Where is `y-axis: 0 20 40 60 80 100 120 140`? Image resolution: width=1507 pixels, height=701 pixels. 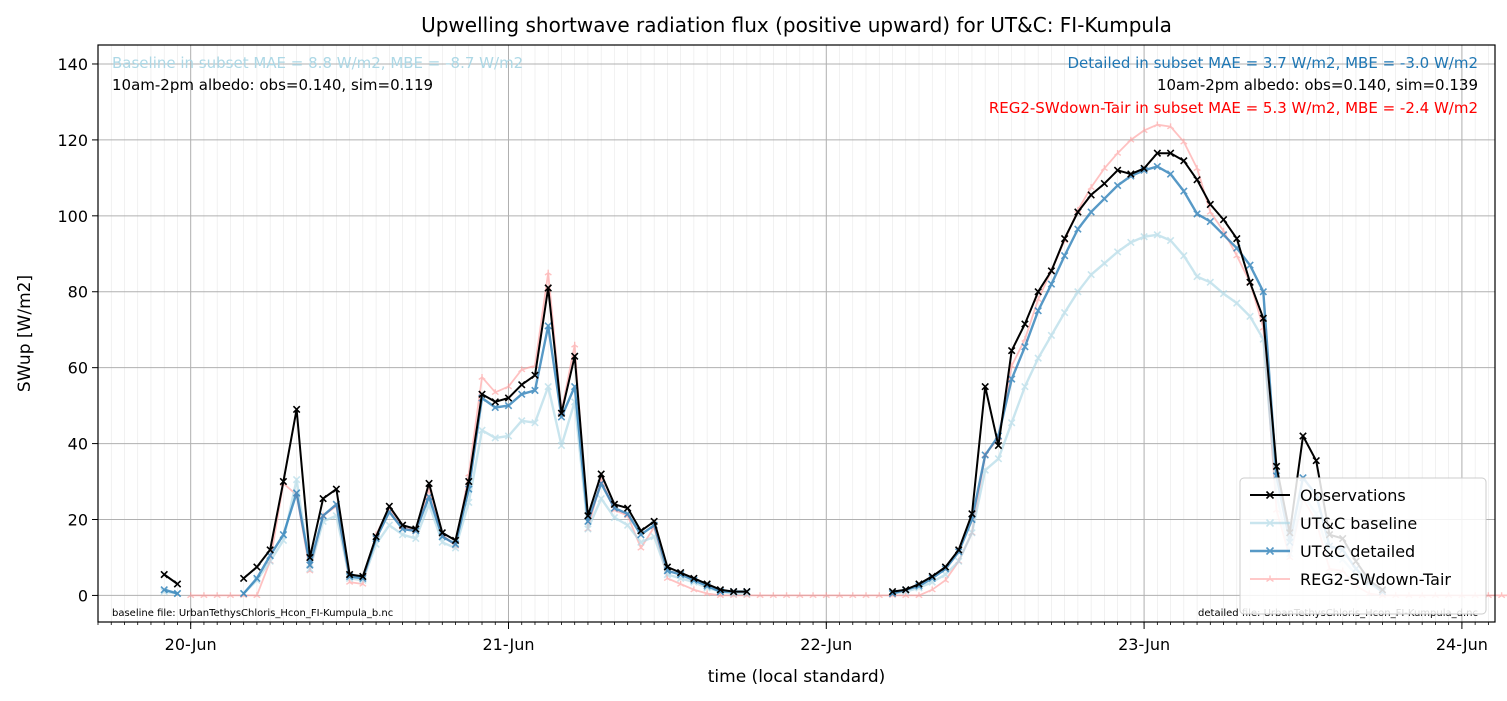 y-axis: 0 20 40 60 80 100 120 140 is located at coordinates (77, 330).